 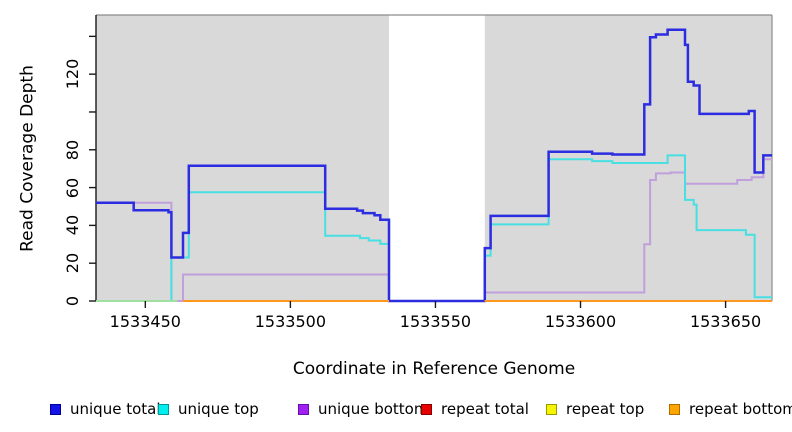 I want to click on y-tick-label: 120, so click(x=72, y=74).